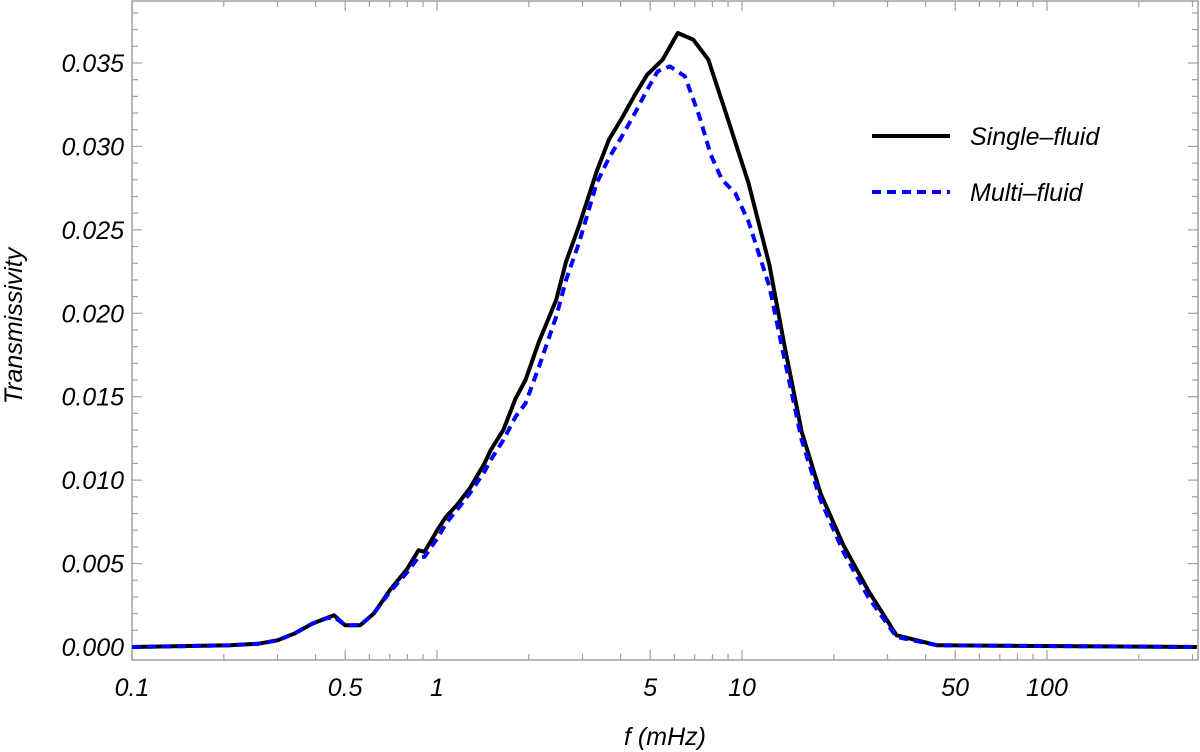  What do you see at coordinates (437, 688) in the screenshot?
I see `x-tick-label: 1` at bounding box center [437, 688].